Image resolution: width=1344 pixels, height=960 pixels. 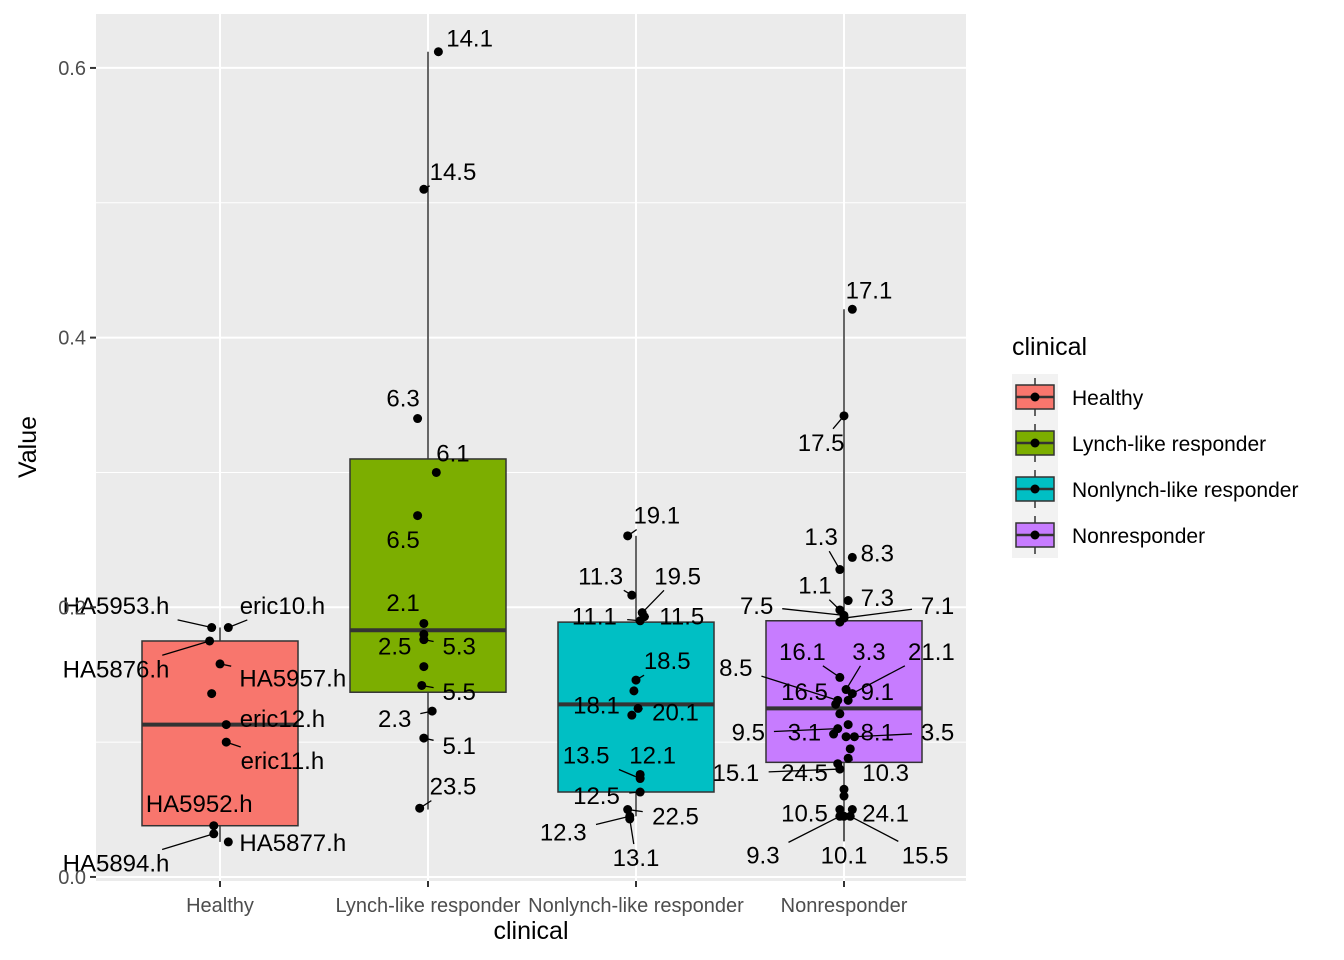 What do you see at coordinates (762, 855) in the screenshot?
I see `point-label: 9.3` at bounding box center [762, 855].